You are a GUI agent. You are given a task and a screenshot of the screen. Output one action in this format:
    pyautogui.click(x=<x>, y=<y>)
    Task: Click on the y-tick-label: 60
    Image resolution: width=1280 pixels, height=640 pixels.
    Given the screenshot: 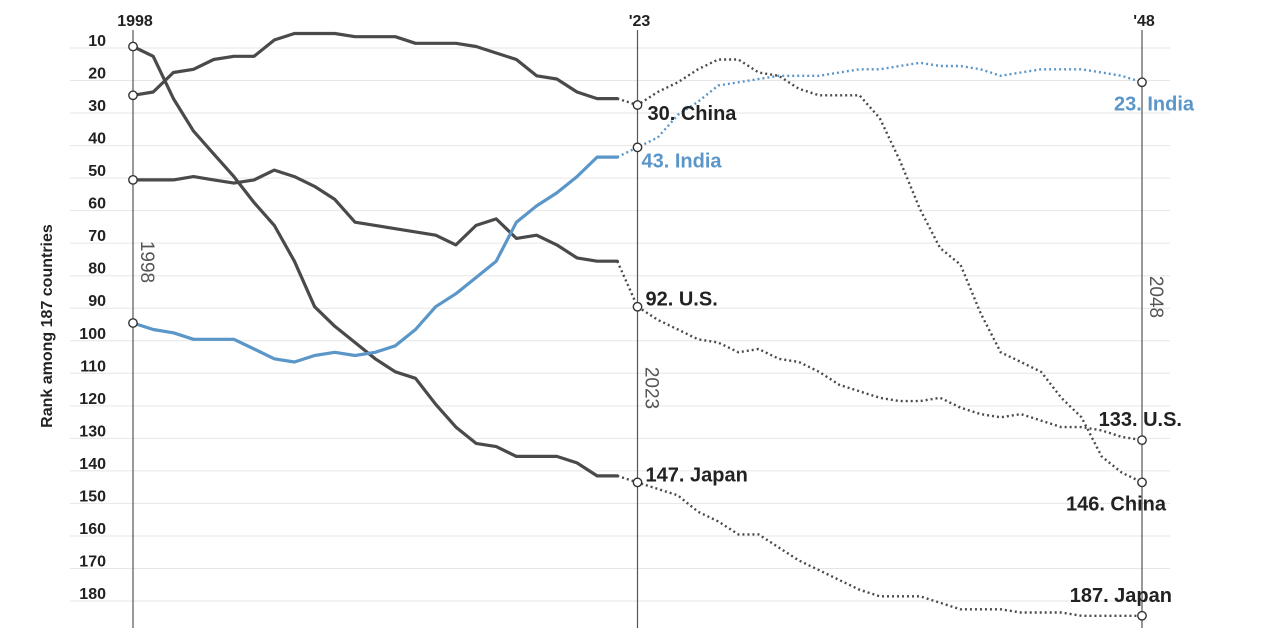 What is the action you would take?
    pyautogui.click(x=97, y=204)
    